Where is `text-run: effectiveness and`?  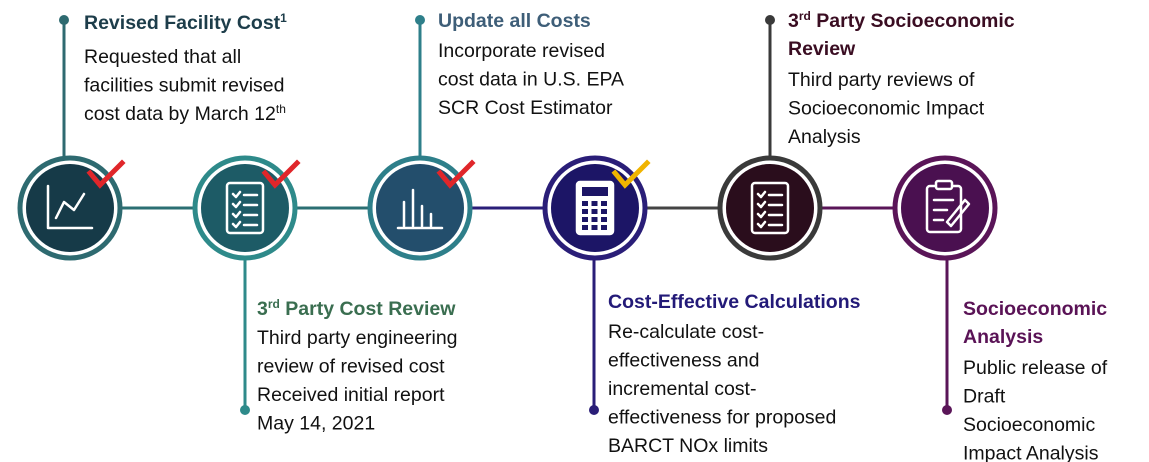
text-run: effectiveness and is located at coordinates (683, 361).